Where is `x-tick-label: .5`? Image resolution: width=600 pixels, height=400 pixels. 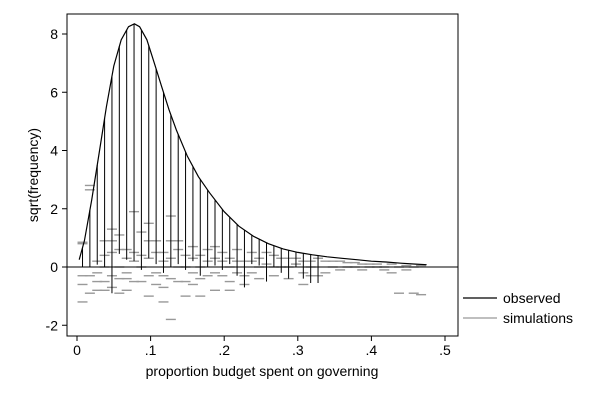 x-tick-label: .5 is located at coordinates (445, 350).